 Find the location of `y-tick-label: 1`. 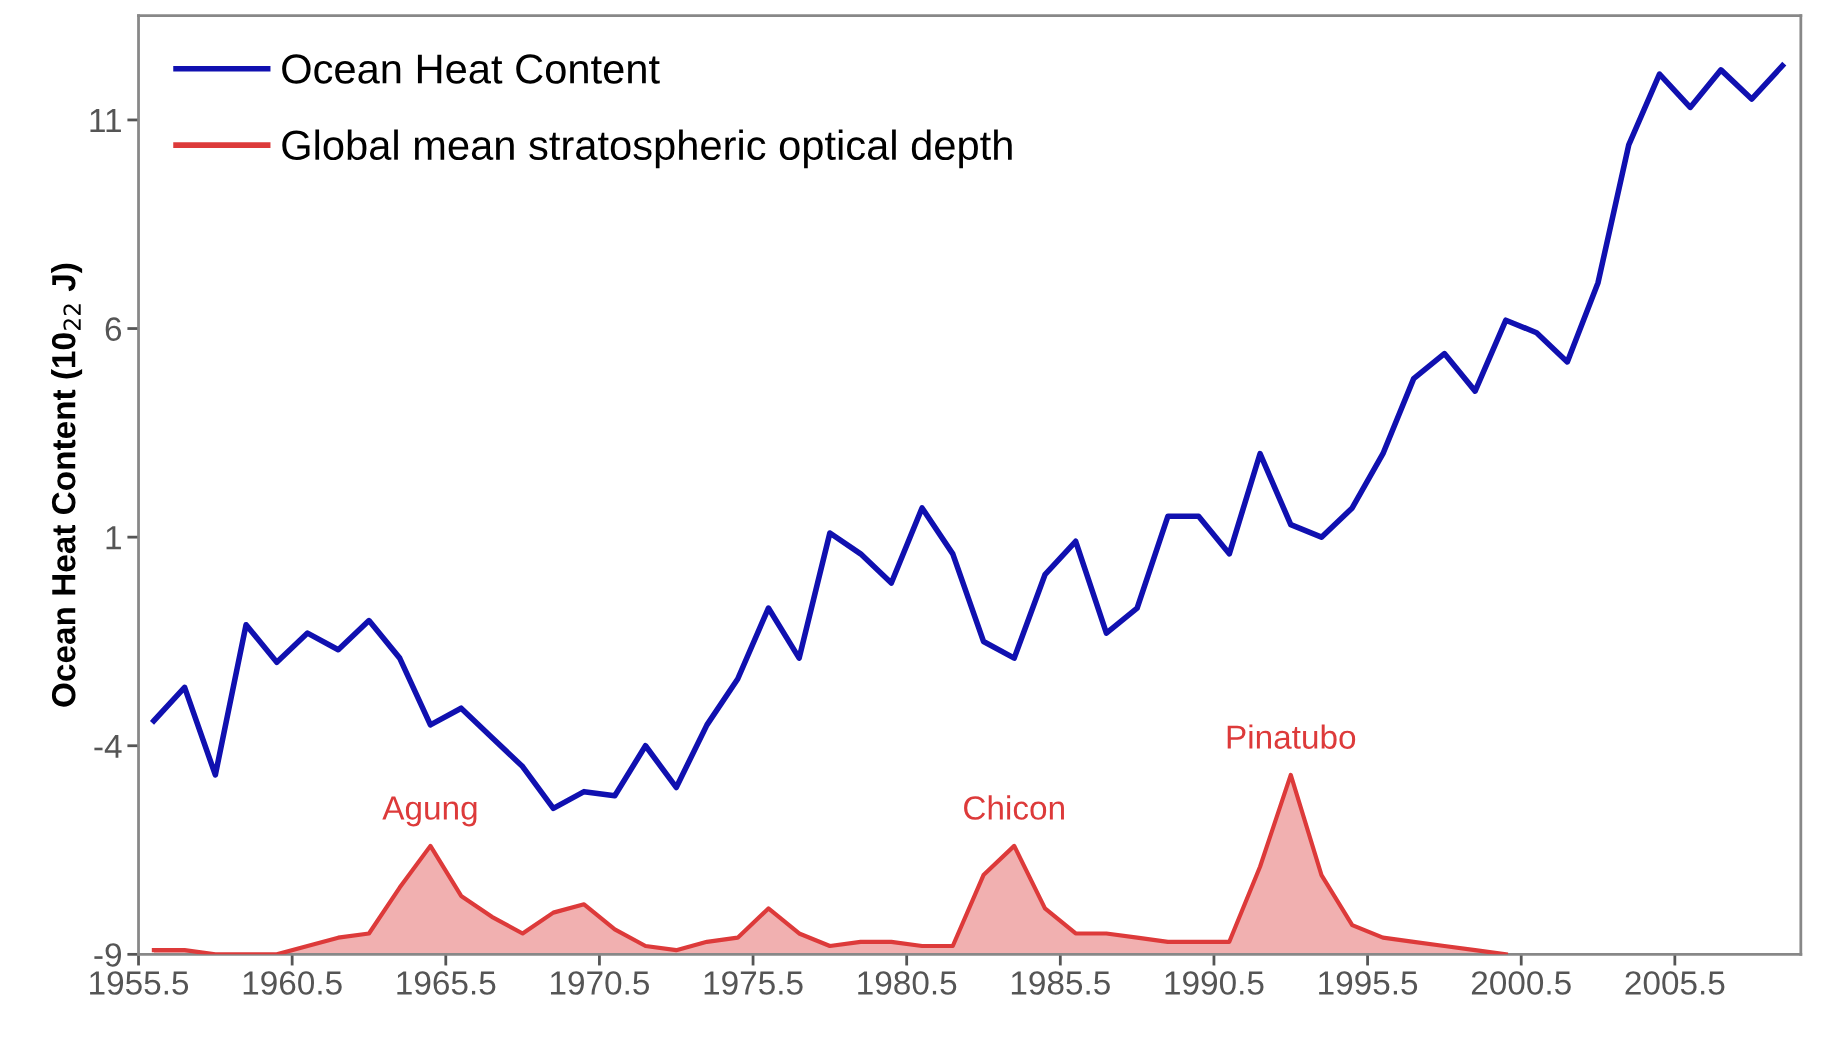

y-tick-label: 1 is located at coordinates (113, 538).